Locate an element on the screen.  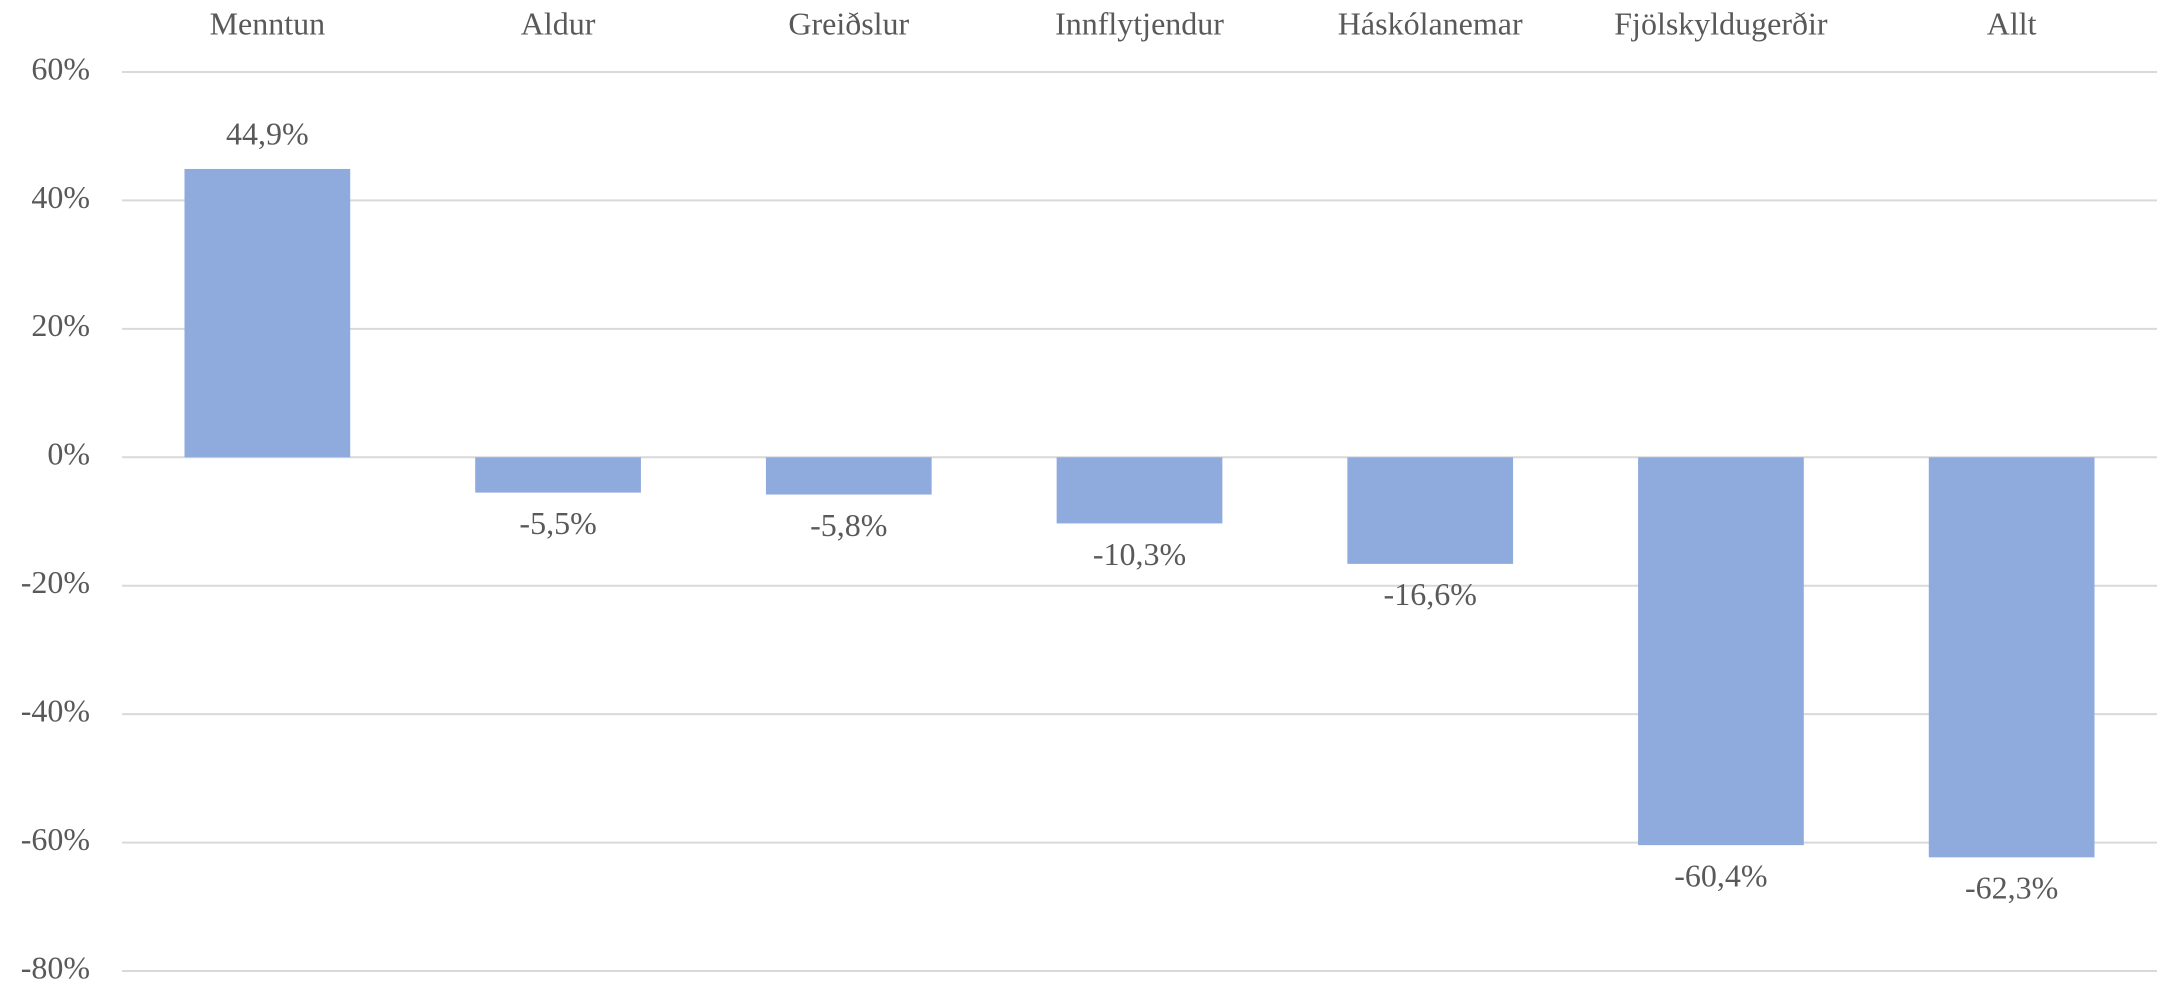
y-tick-label: 20% is located at coordinates (60, 325).